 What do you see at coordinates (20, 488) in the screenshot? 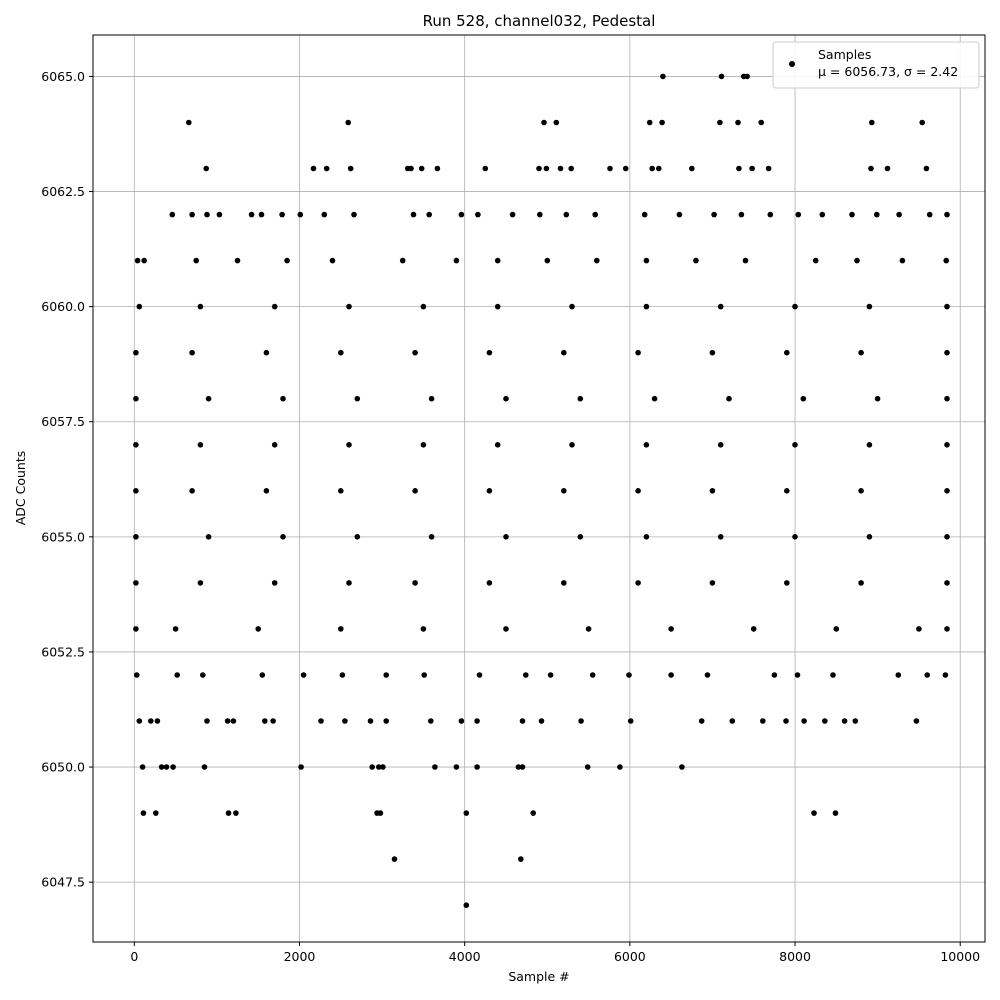
I see `y-axis-label: ADC Counts` at bounding box center [20, 488].